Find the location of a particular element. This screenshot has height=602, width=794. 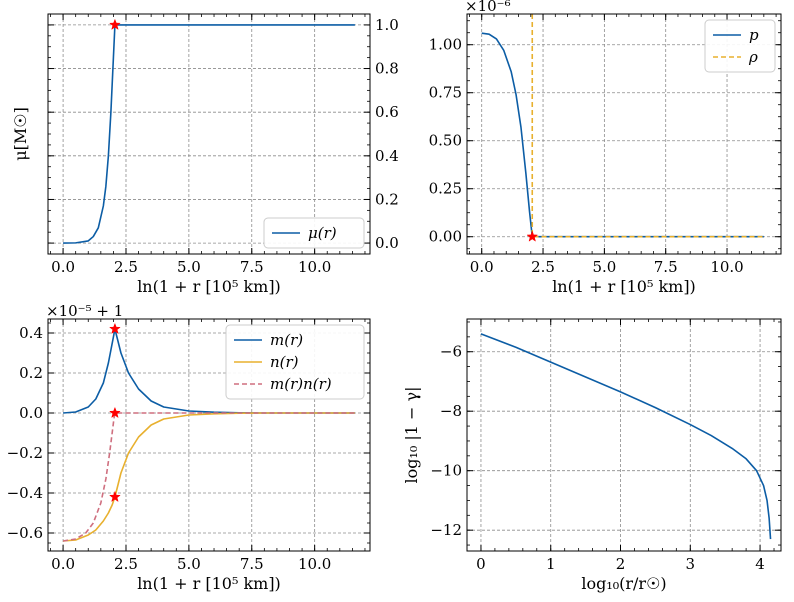

y-tick-label: −0.6 is located at coordinates (25, 533).